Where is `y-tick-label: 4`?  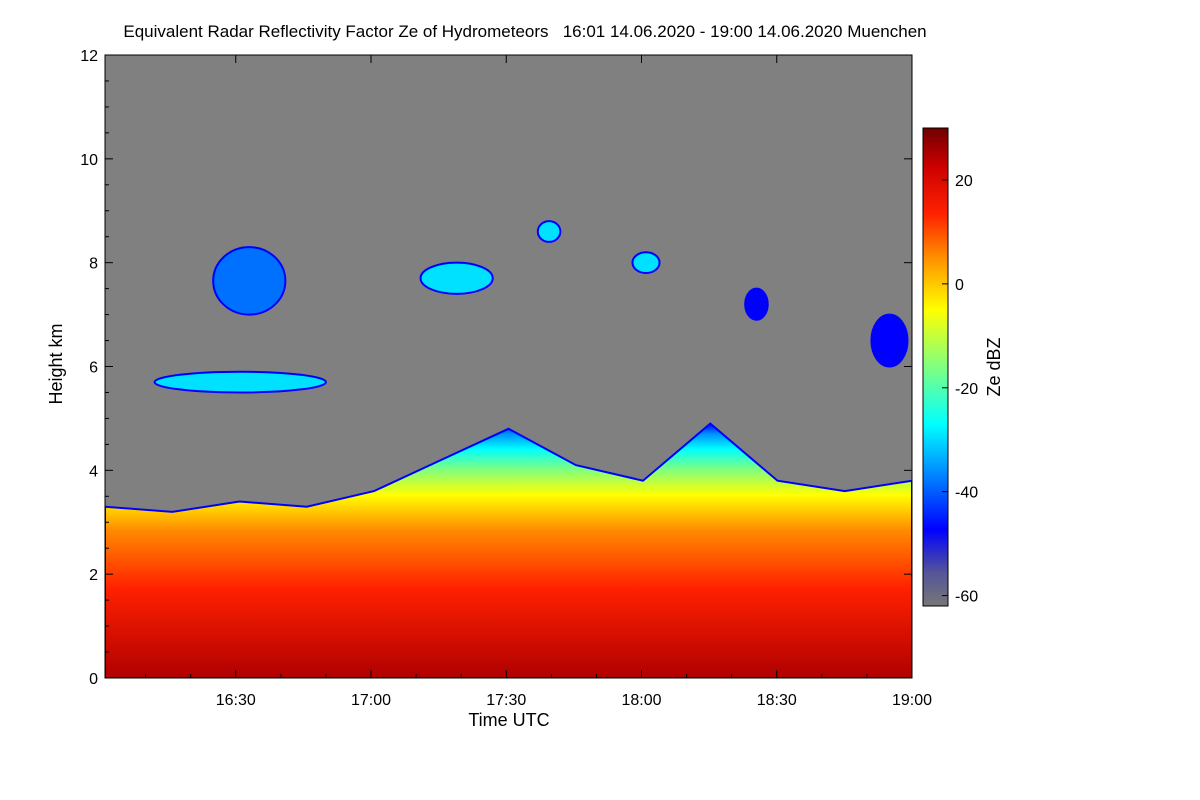
y-tick-label: 4 is located at coordinates (93, 471).